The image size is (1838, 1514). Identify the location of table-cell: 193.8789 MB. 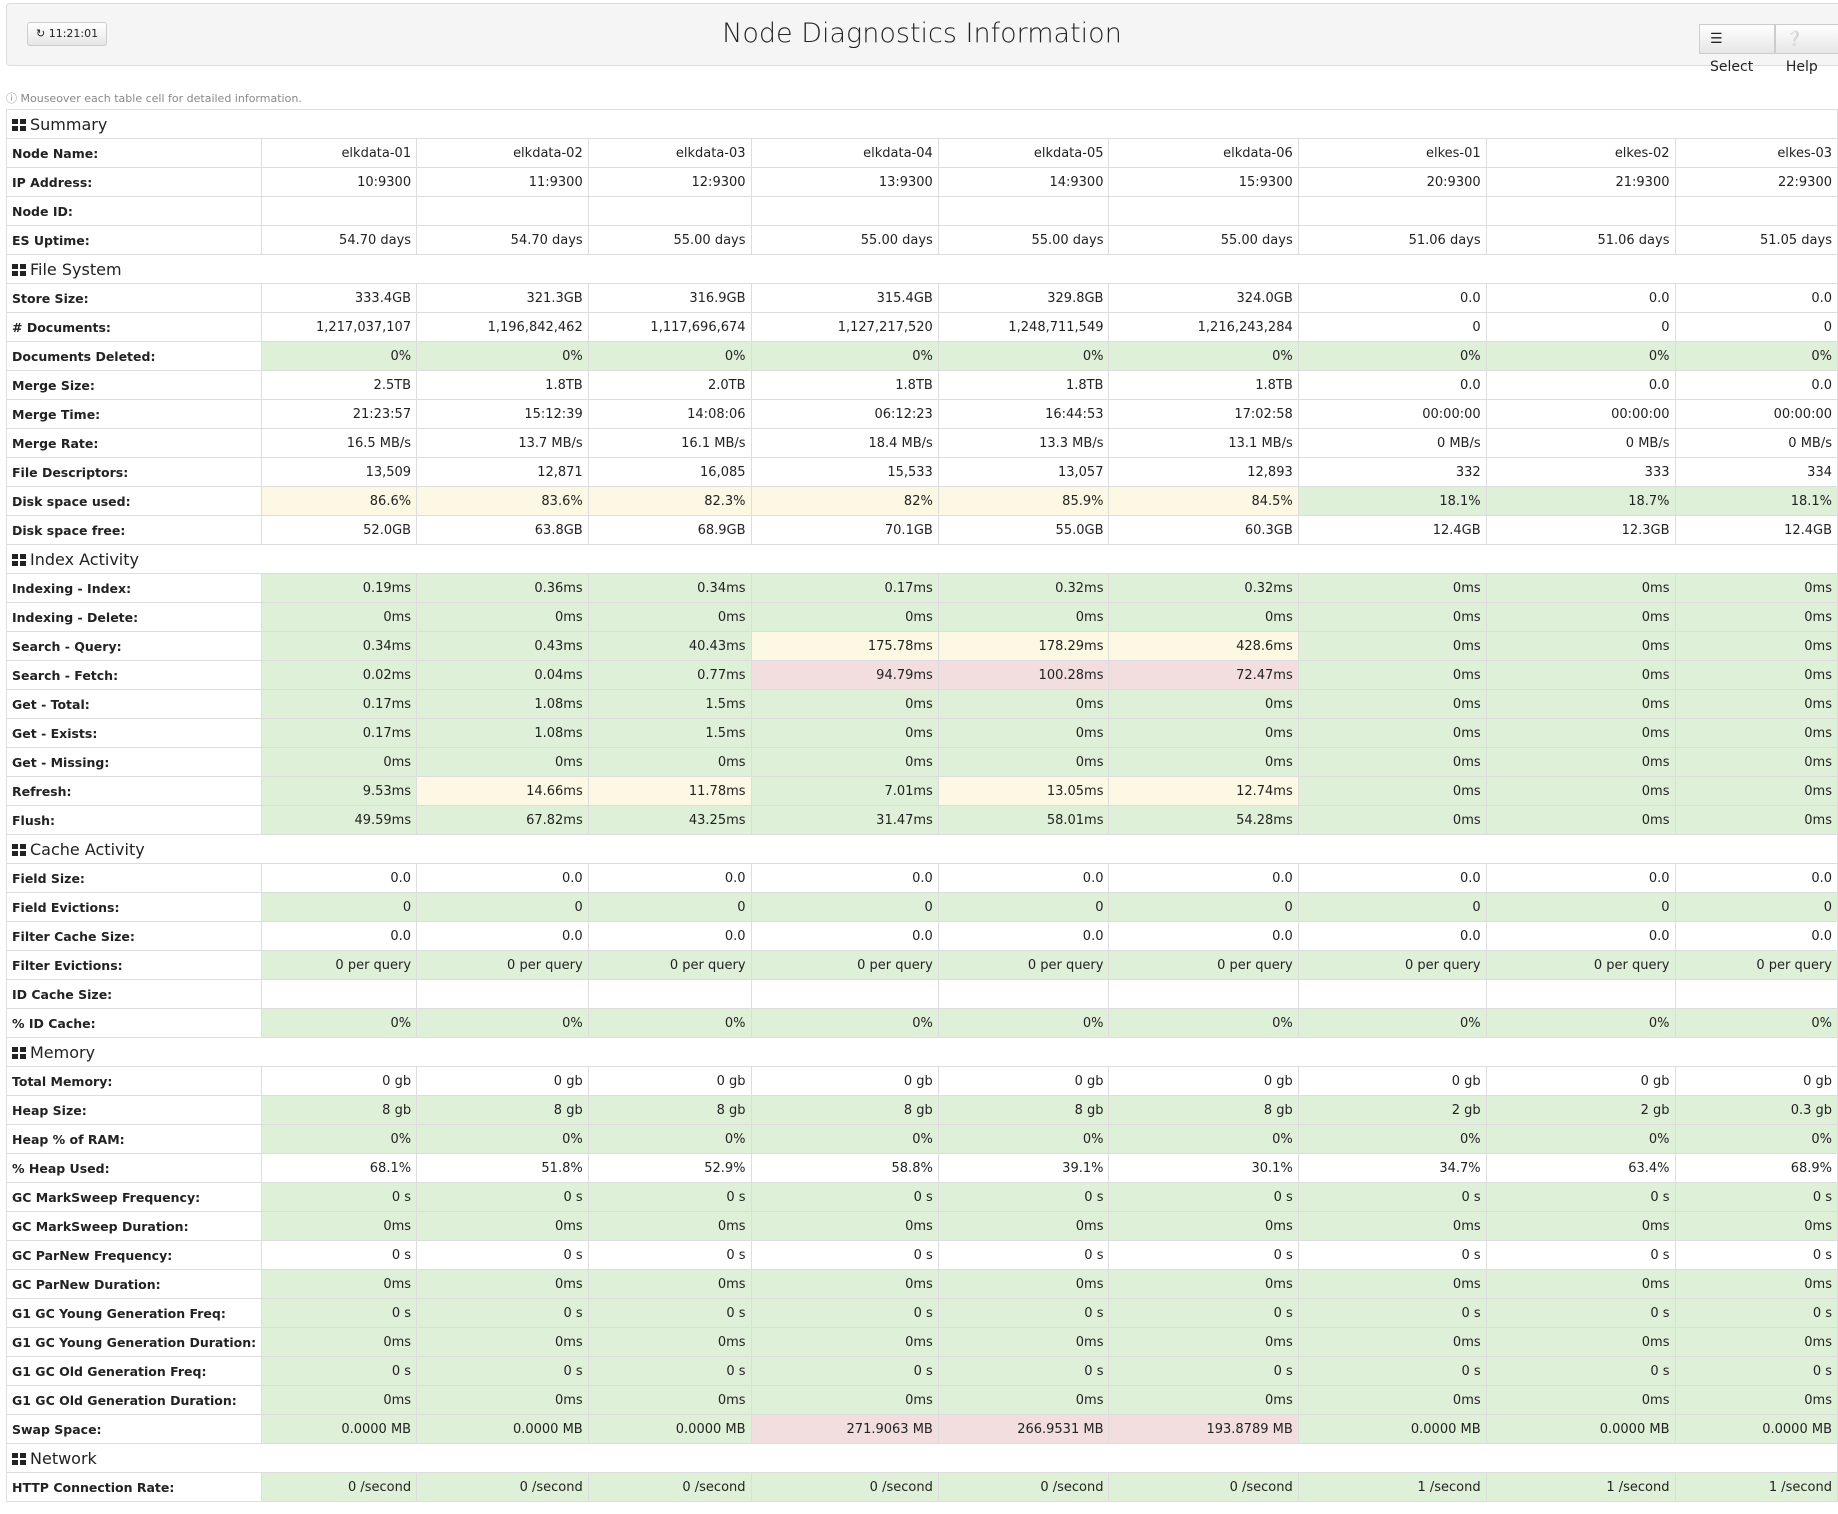
(1203, 1429).